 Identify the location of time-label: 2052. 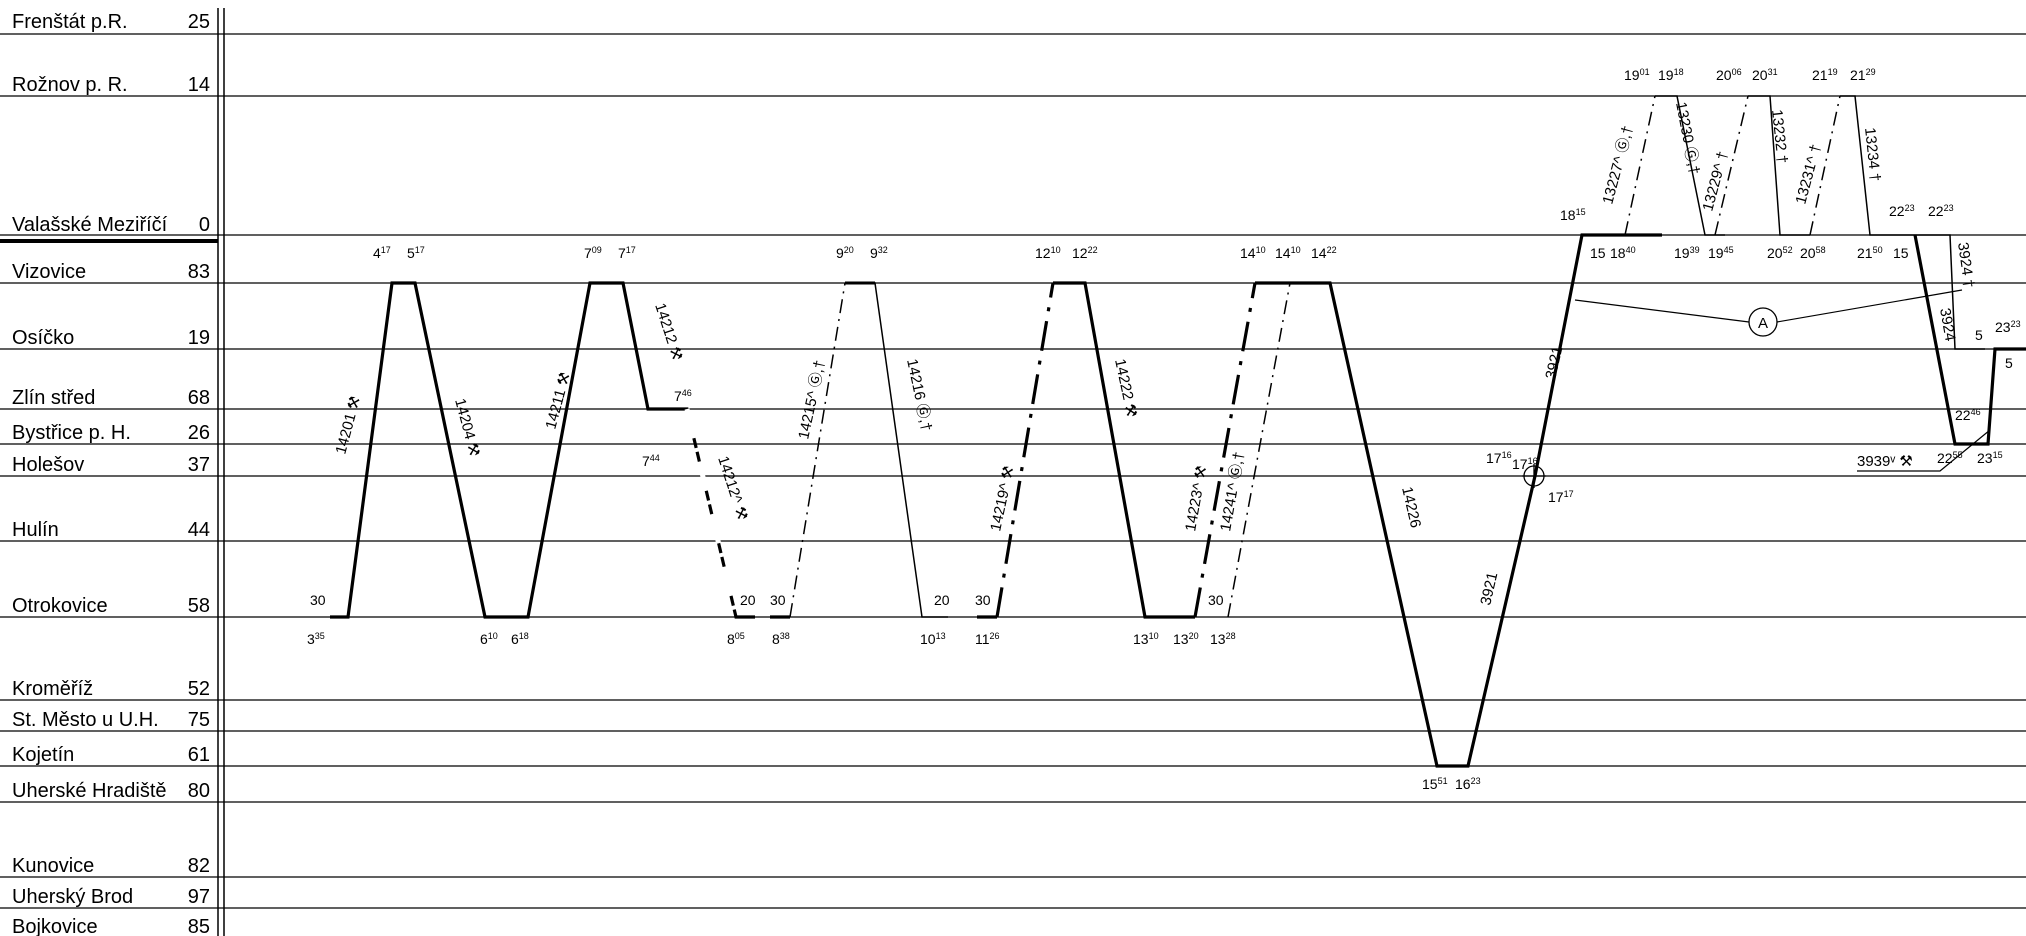
(1780, 253).